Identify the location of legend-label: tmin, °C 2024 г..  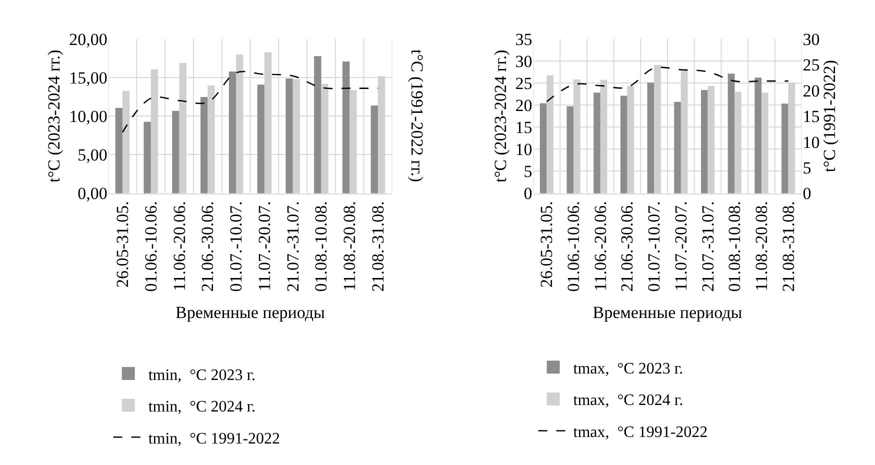
(202, 407).